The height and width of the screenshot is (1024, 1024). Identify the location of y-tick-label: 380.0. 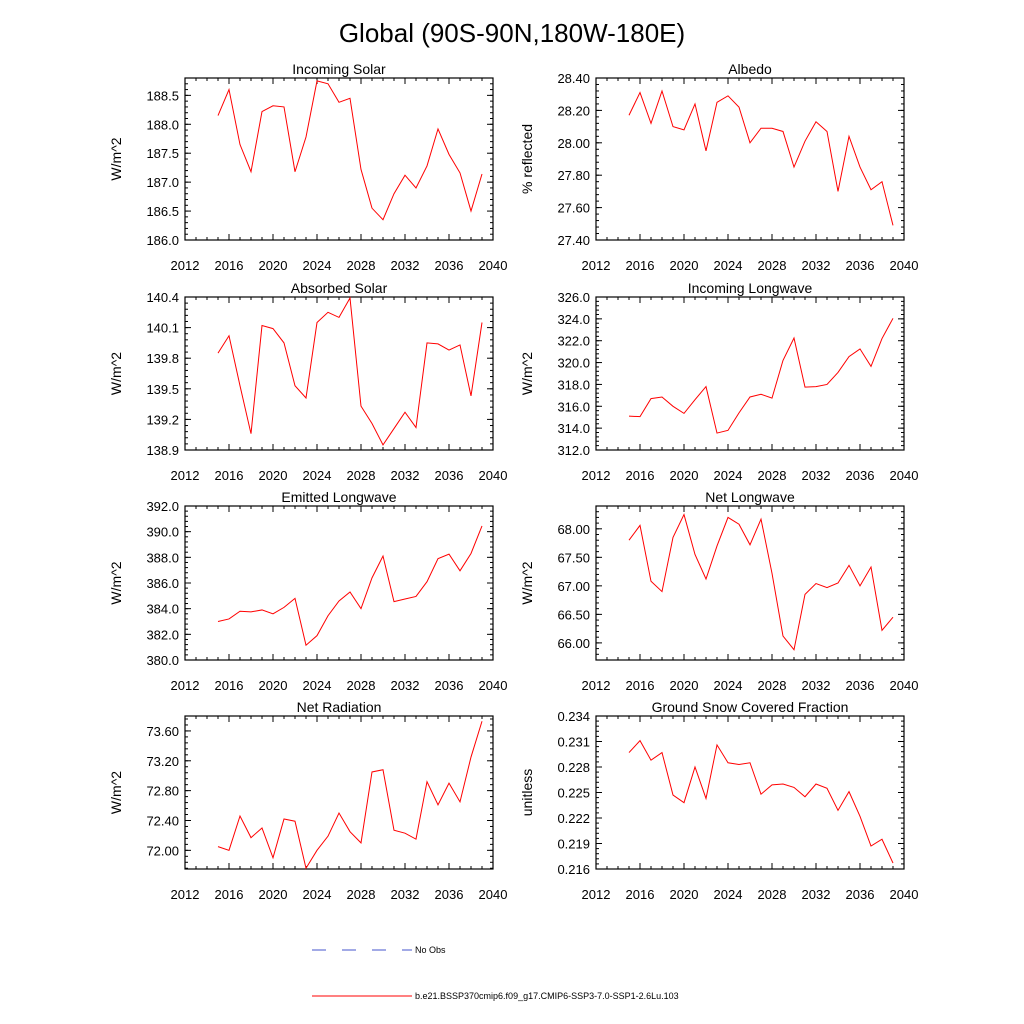
(162, 660).